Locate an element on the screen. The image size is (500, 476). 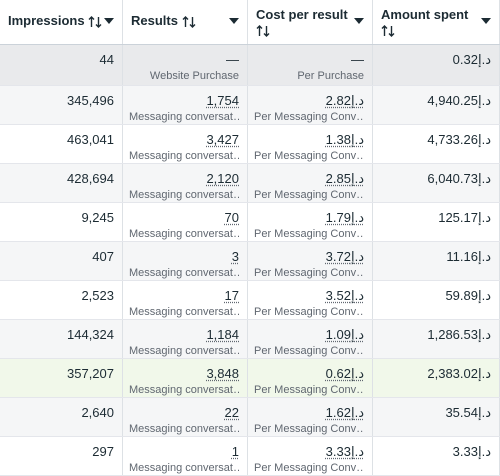
cell-value: د.إ4,733.26 is located at coordinates (435, 139).